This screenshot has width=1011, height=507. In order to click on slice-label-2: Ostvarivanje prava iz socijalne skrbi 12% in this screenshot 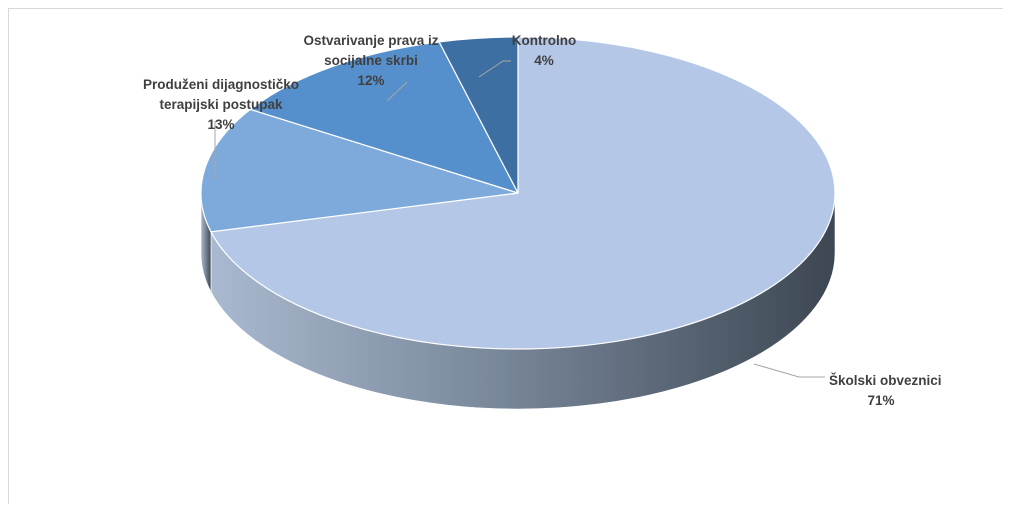, I will do `click(370, 60)`.